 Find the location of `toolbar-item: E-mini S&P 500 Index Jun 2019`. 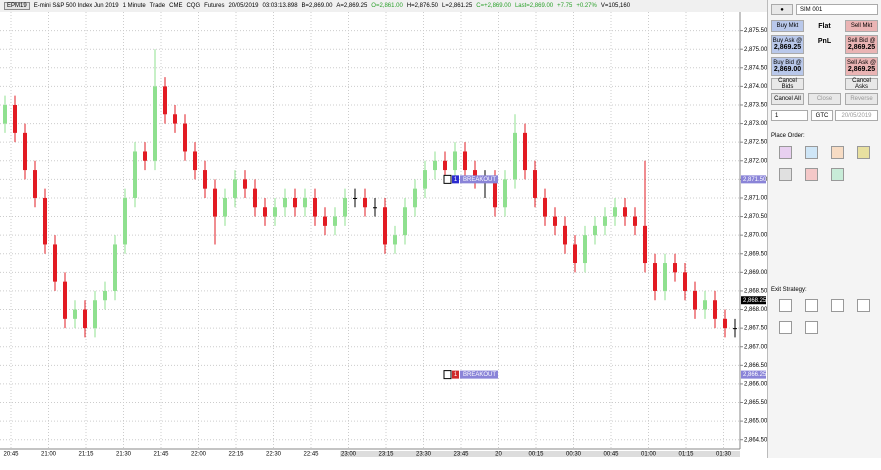

toolbar-item: E-mini S&P 500 Index Jun 2019 is located at coordinates (76, 6).